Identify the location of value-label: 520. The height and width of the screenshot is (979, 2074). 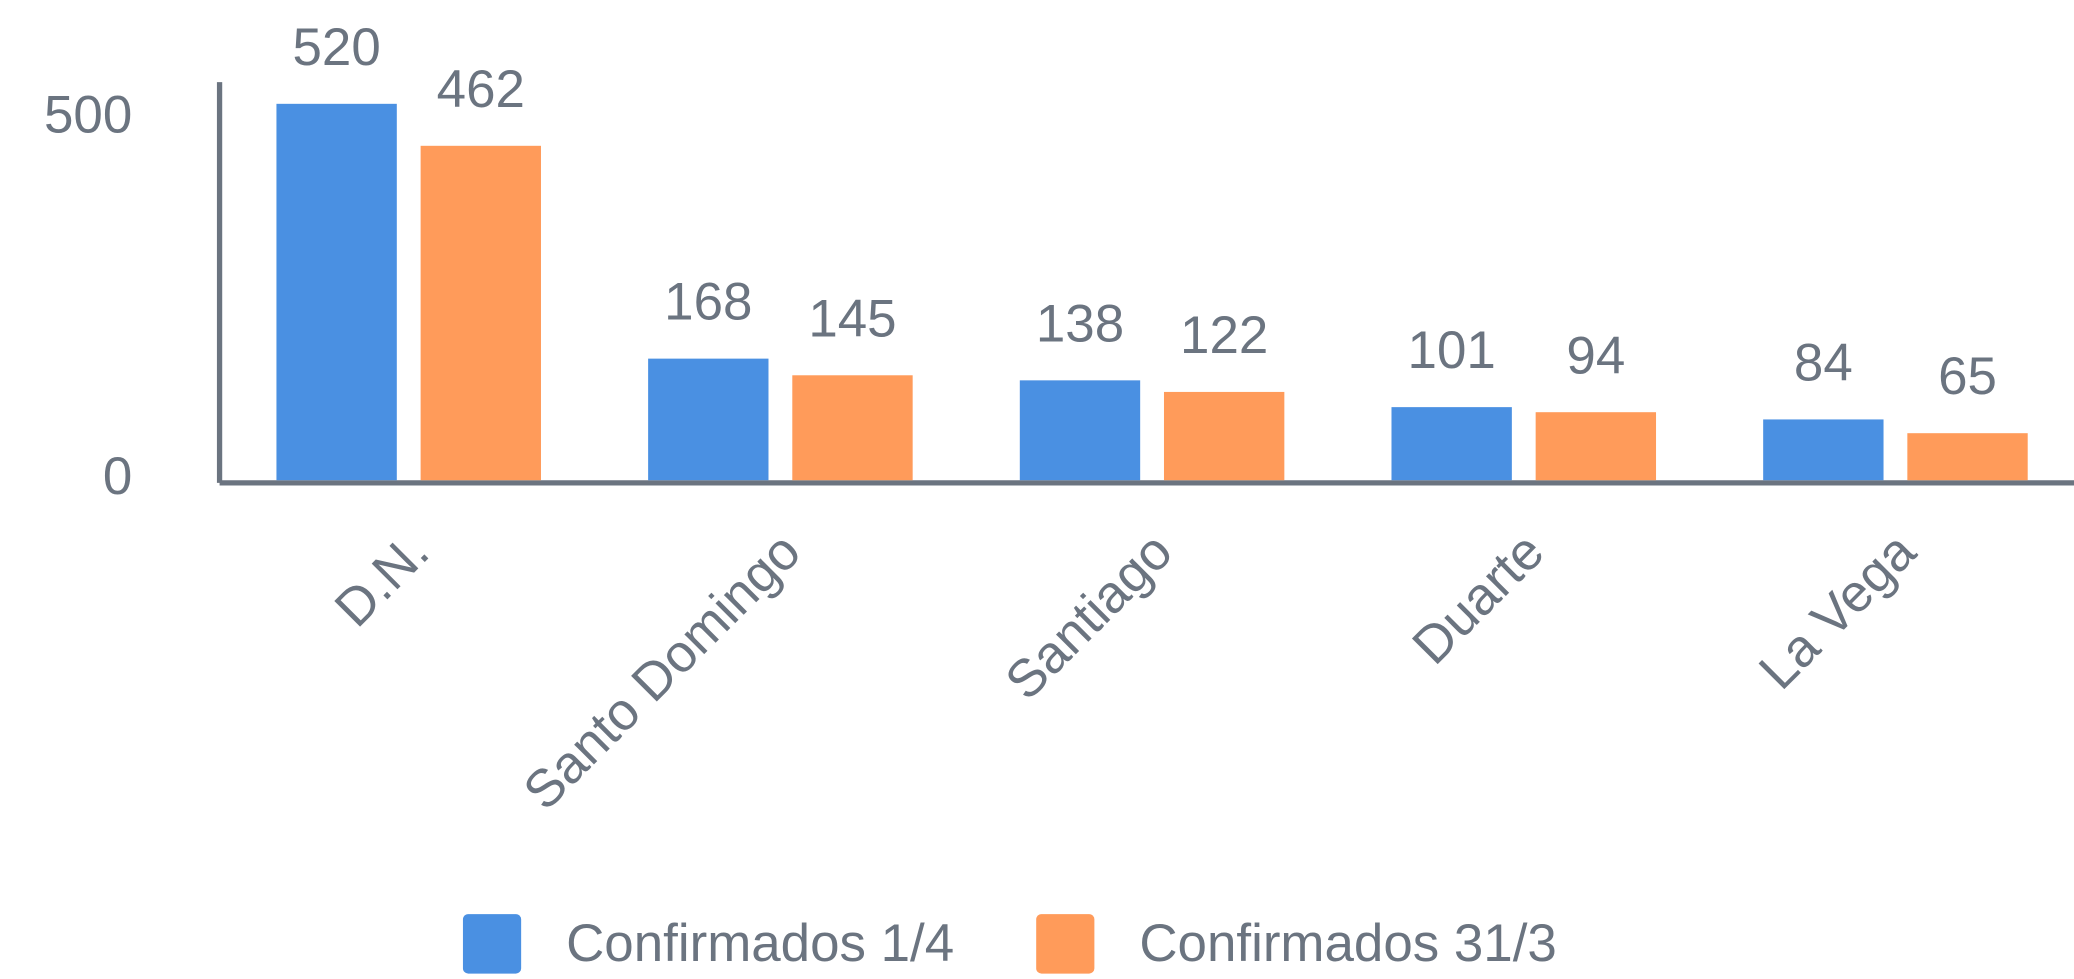
(337, 47).